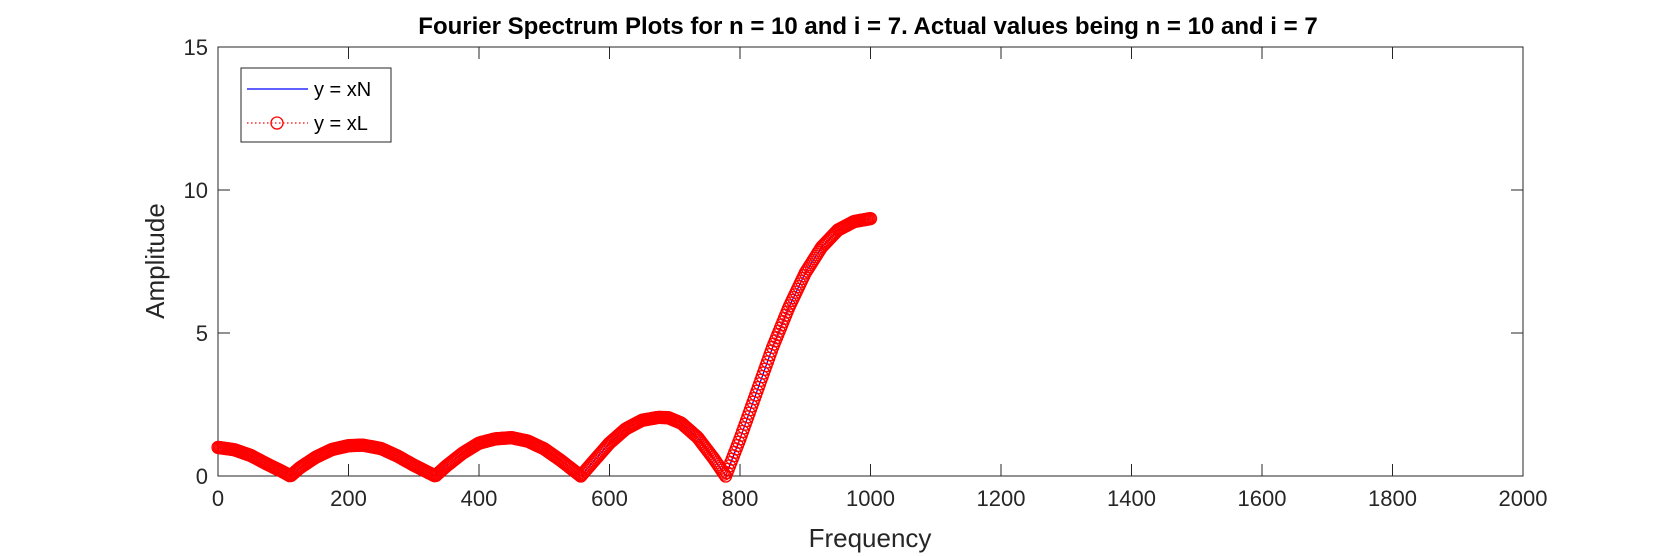 This screenshot has height=556, width=1675. I want to click on x-axis-label: Frequency, so click(870, 538).